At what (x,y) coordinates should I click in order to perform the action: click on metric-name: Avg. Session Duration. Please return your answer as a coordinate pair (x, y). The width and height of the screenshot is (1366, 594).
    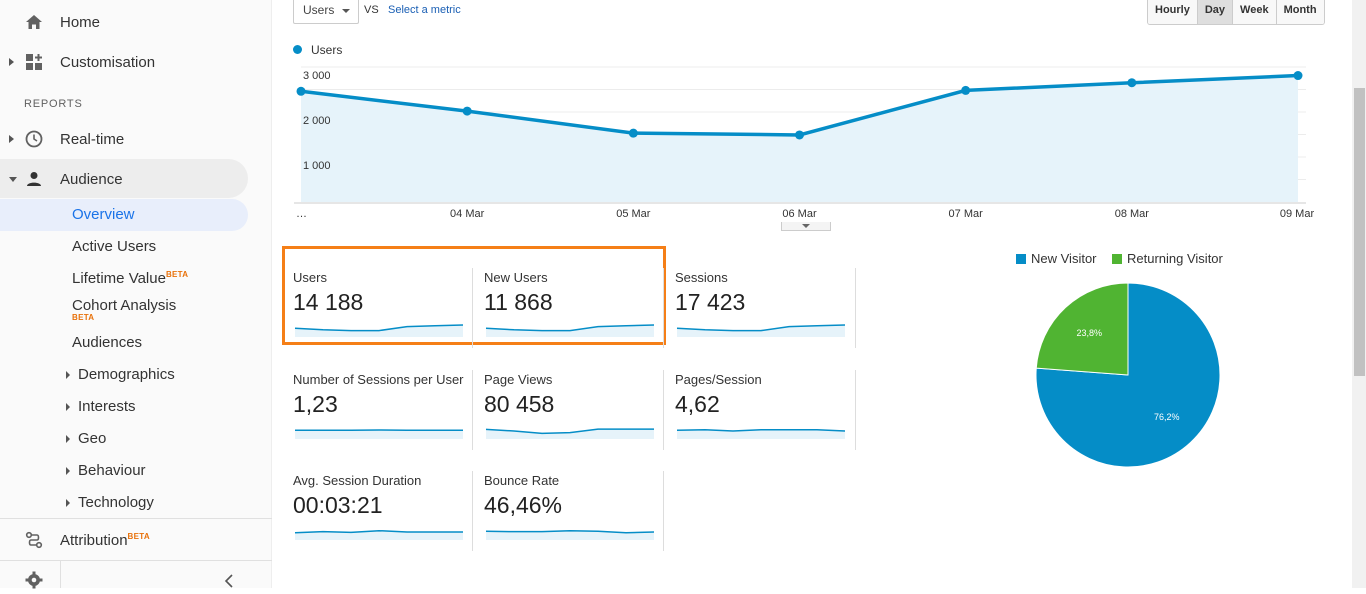
    Looking at the image, I should click on (383, 480).